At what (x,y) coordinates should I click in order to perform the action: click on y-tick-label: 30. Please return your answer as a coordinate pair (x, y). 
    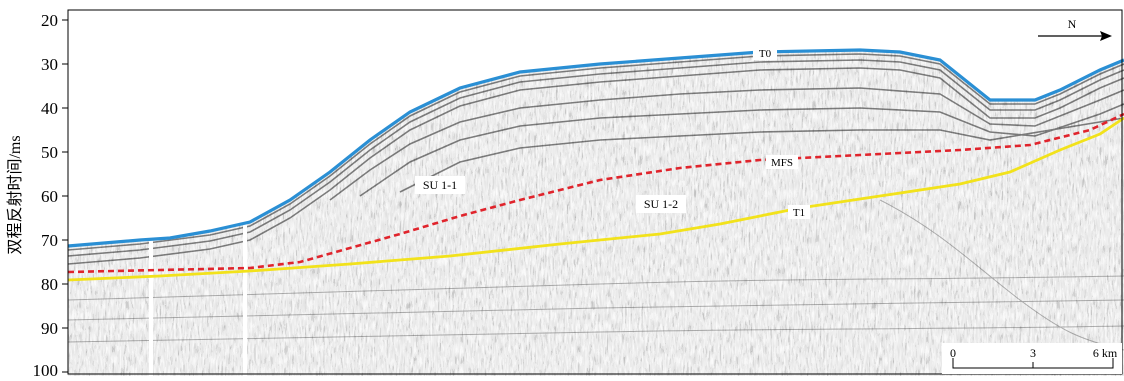
    Looking at the image, I should click on (49, 64).